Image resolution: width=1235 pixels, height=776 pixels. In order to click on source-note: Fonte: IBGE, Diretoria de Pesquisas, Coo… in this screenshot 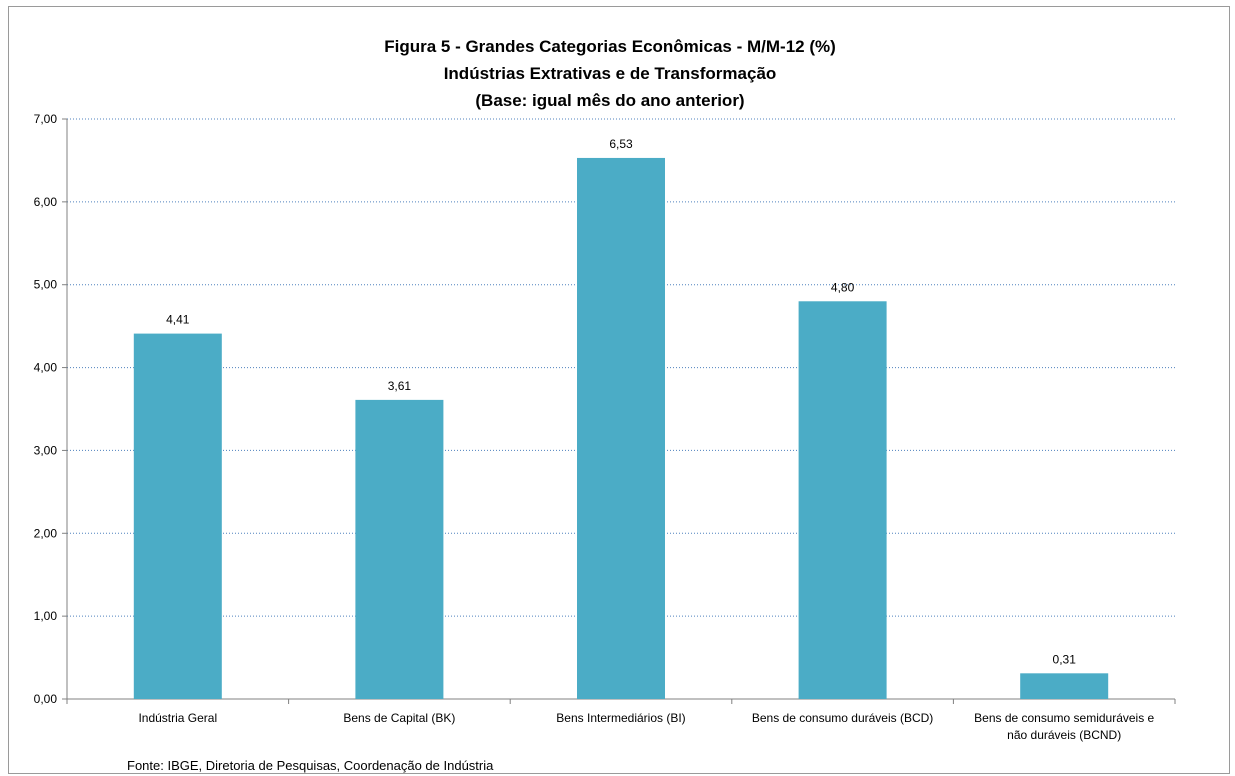, I will do `click(310, 765)`.